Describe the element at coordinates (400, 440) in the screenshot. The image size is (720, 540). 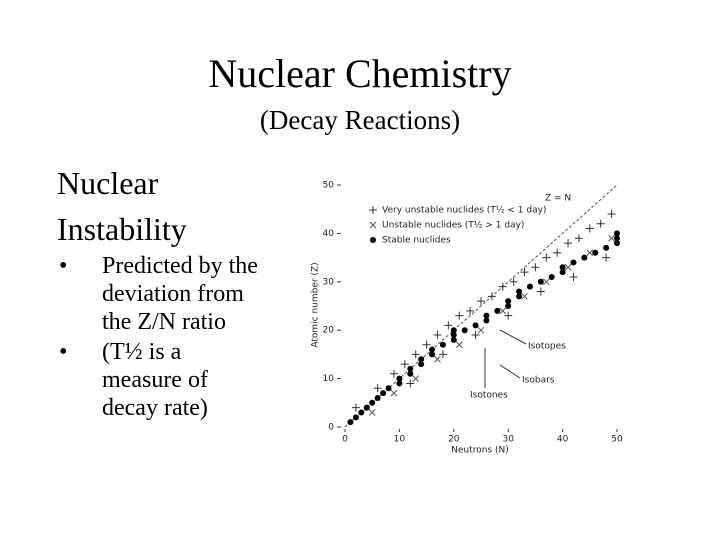
I see `x-tick-label: 10` at that location.